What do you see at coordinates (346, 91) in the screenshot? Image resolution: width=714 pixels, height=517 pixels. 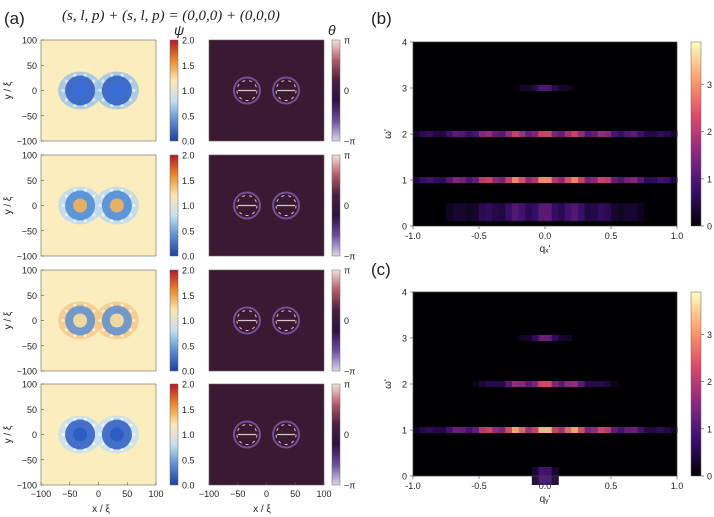 I see `theta-colorbar-tick: 0` at bounding box center [346, 91].